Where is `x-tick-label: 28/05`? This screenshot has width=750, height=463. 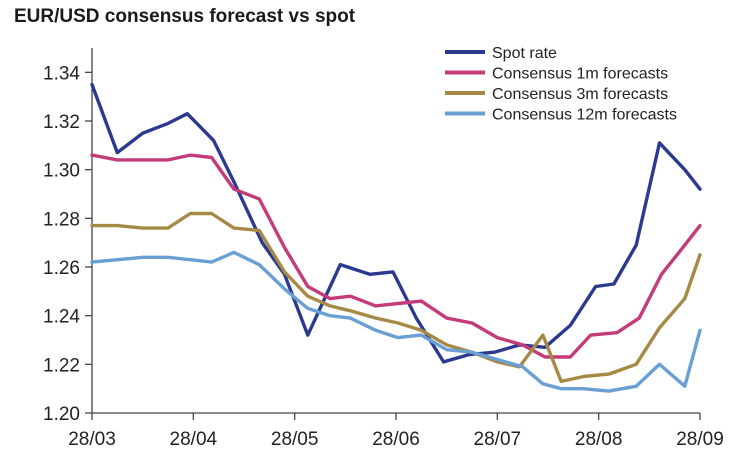 x-tick-label: 28/05 is located at coordinates (295, 439).